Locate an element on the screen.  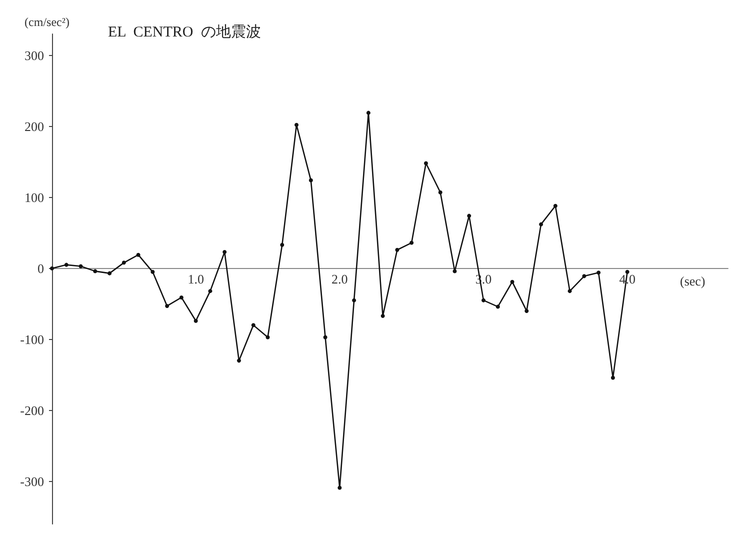
y-tick-label: -100 is located at coordinates (32, 339).